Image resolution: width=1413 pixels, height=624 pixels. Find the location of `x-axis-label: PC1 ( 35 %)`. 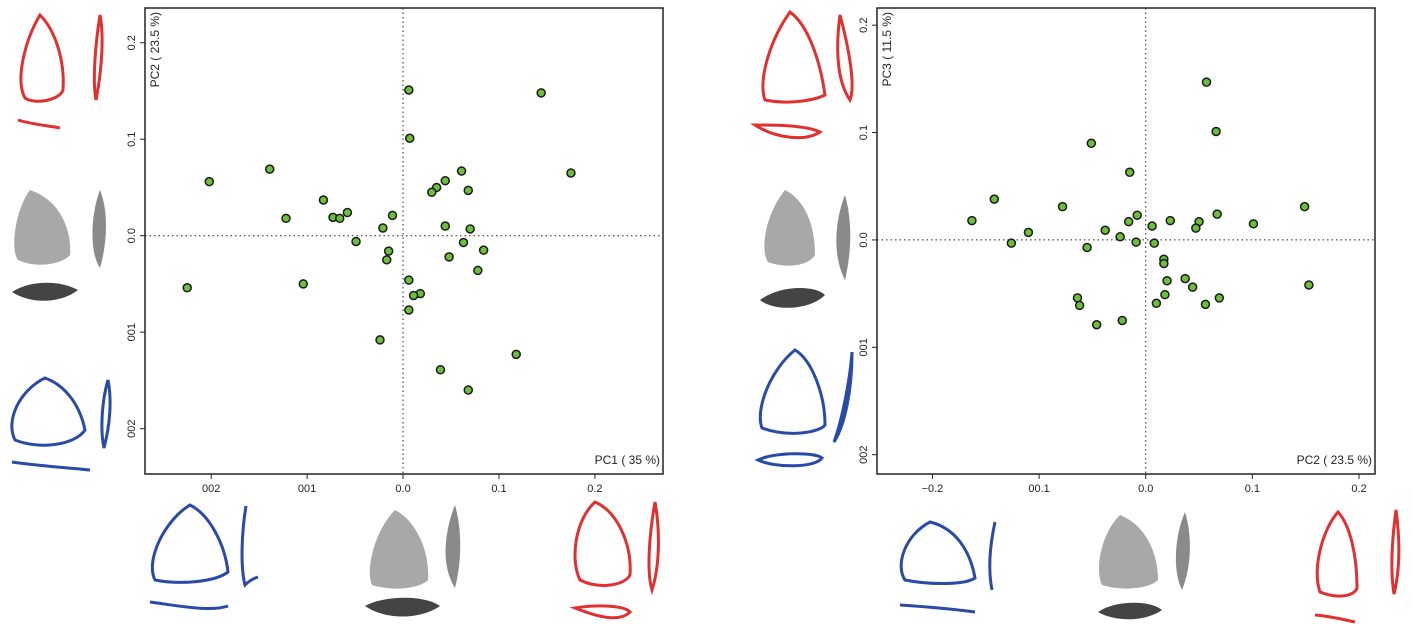

x-axis-label: PC1 ( 35 %) is located at coordinates (627, 460).